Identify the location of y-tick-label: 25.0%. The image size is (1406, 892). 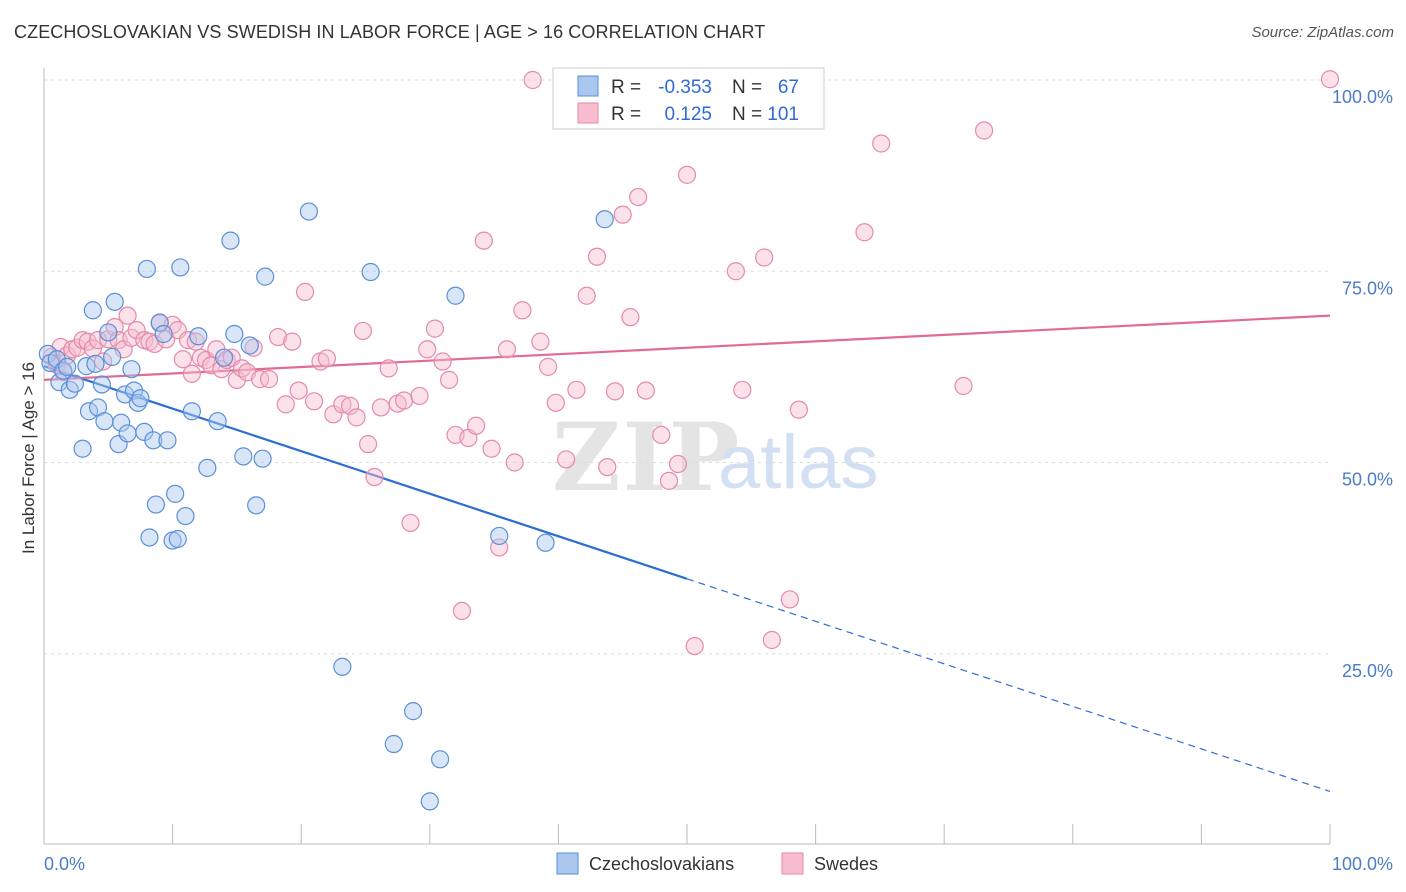
(1367, 671).